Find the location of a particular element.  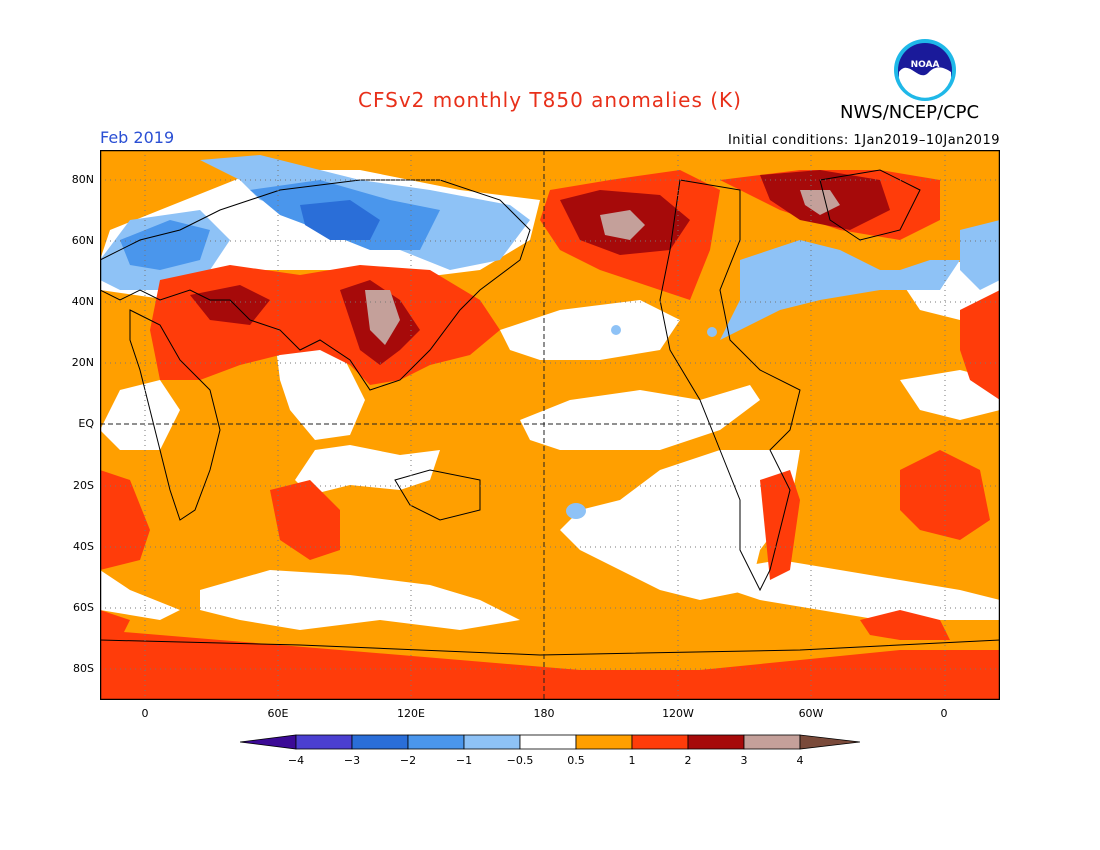

lat-label: 40S is located at coordinates (83, 546).